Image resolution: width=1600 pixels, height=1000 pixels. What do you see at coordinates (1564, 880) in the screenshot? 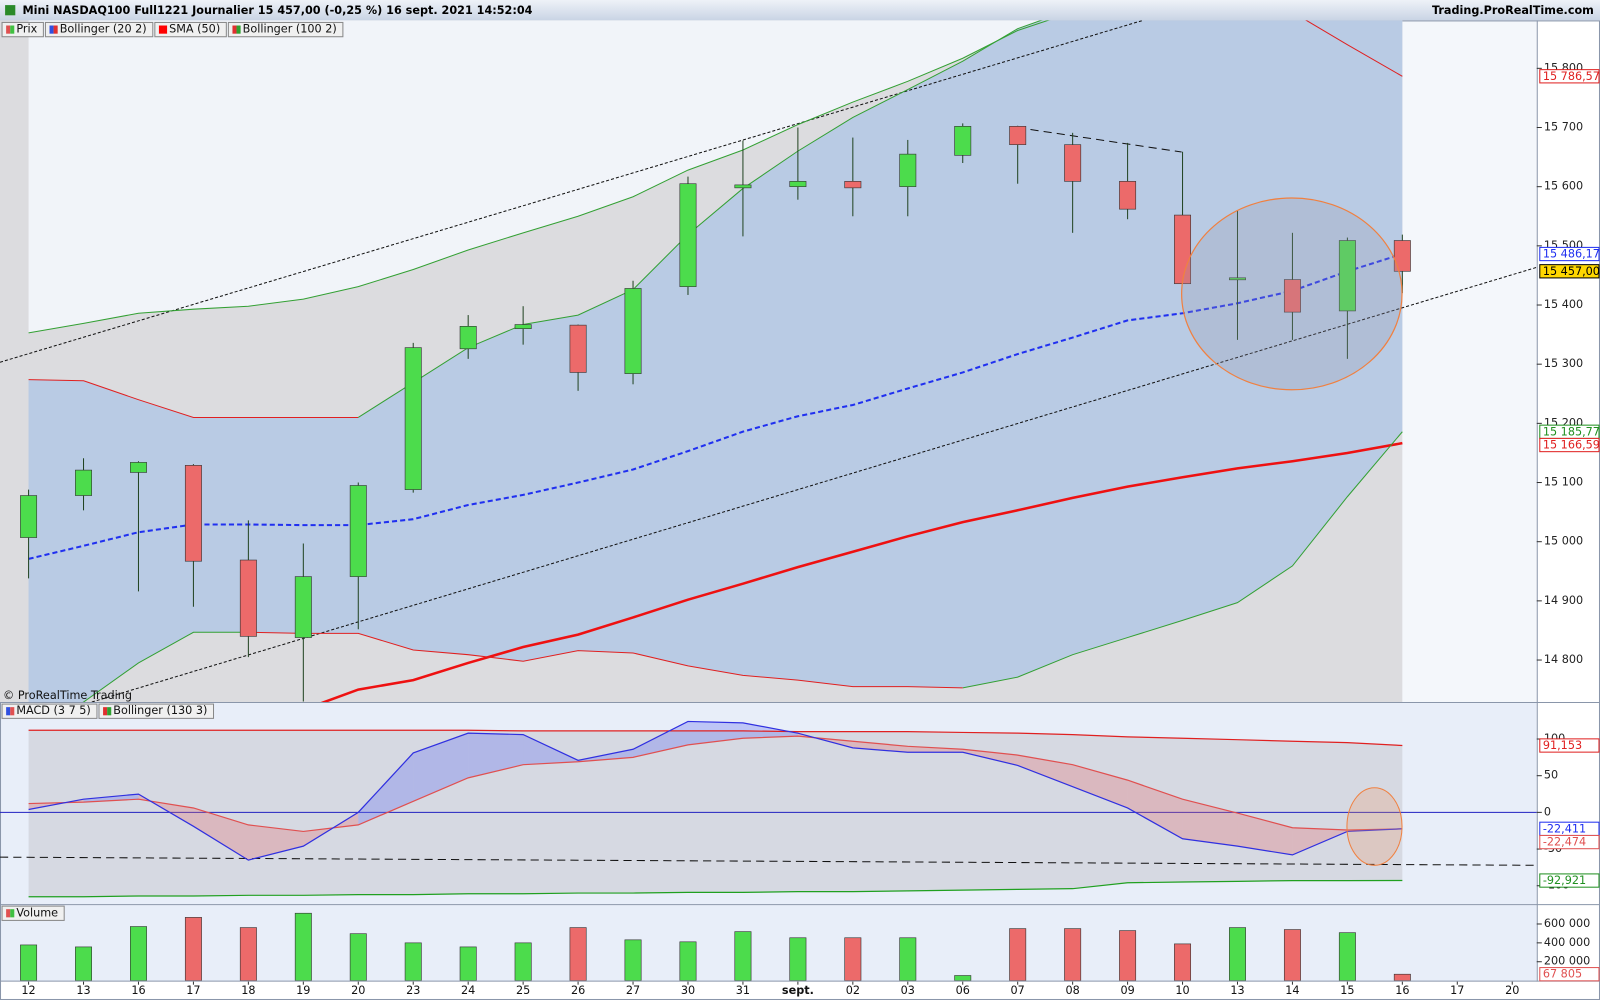
I see `price-tag-label: -92,921` at bounding box center [1564, 880].